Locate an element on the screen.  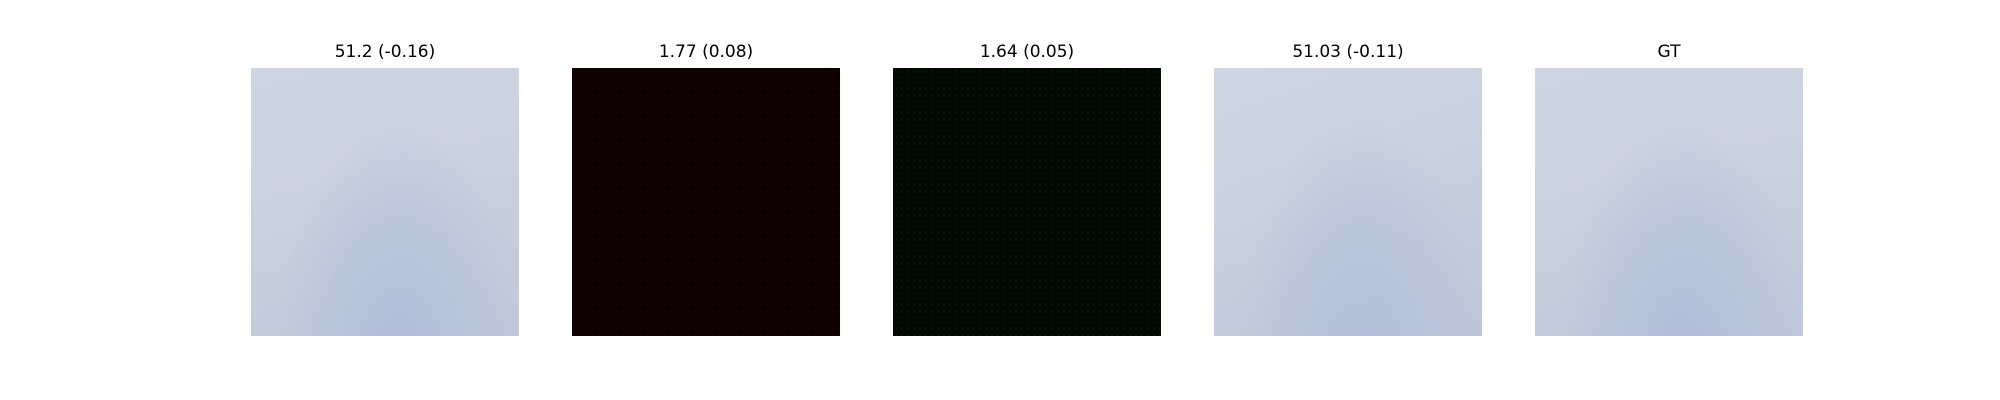
panel-4-image is located at coordinates (1348, 202).